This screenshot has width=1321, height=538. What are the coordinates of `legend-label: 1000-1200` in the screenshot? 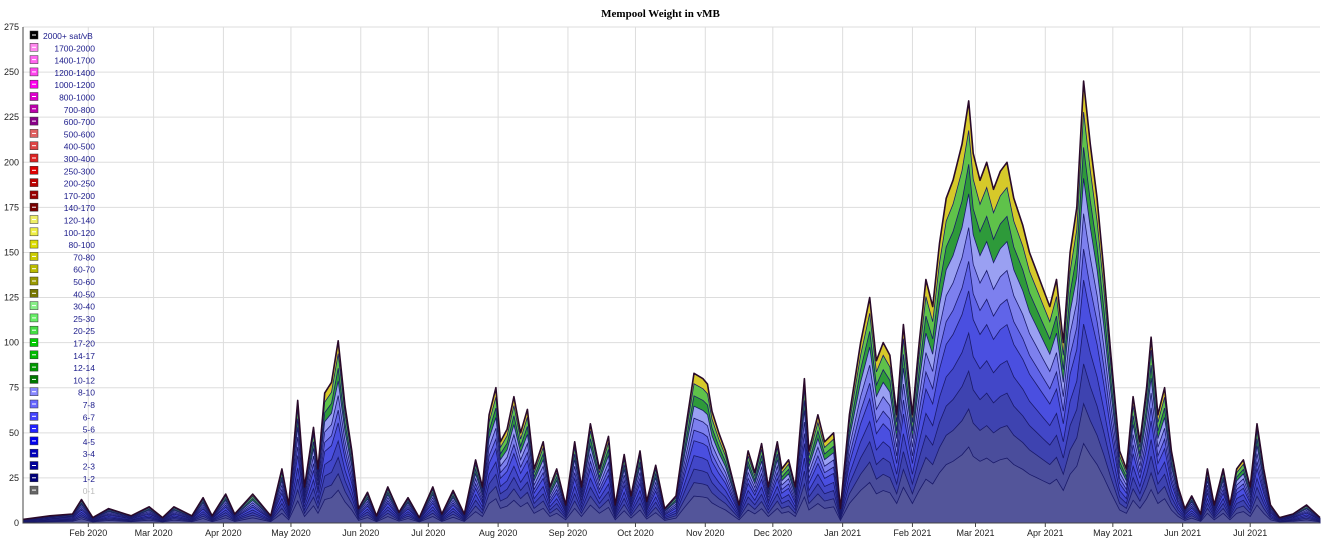 It's located at (74, 85).